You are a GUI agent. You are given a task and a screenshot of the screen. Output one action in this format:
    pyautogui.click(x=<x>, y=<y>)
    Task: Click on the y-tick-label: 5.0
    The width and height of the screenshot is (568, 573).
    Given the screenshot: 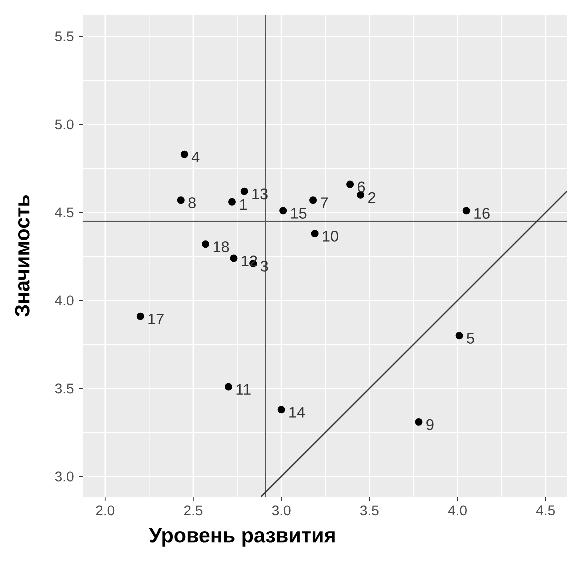 What is the action you would take?
    pyautogui.click(x=65, y=125)
    